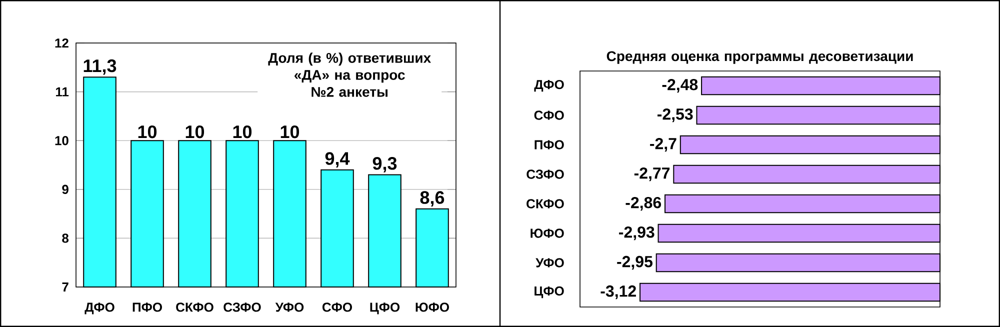 The image size is (1000, 327). I want to click on data-label: -2,93, so click(636, 233).